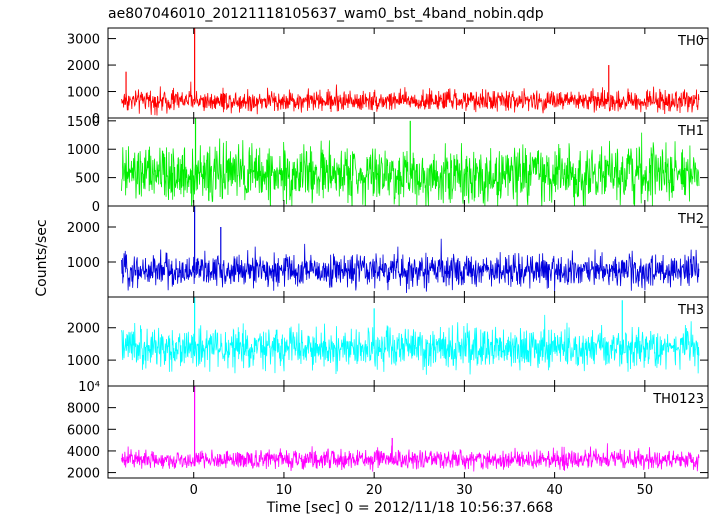 The width and height of the screenshot is (717, 516). Describe the element at coordinates (554, 490) in the screenshot. I see `x-tick-label: 40` at that location.